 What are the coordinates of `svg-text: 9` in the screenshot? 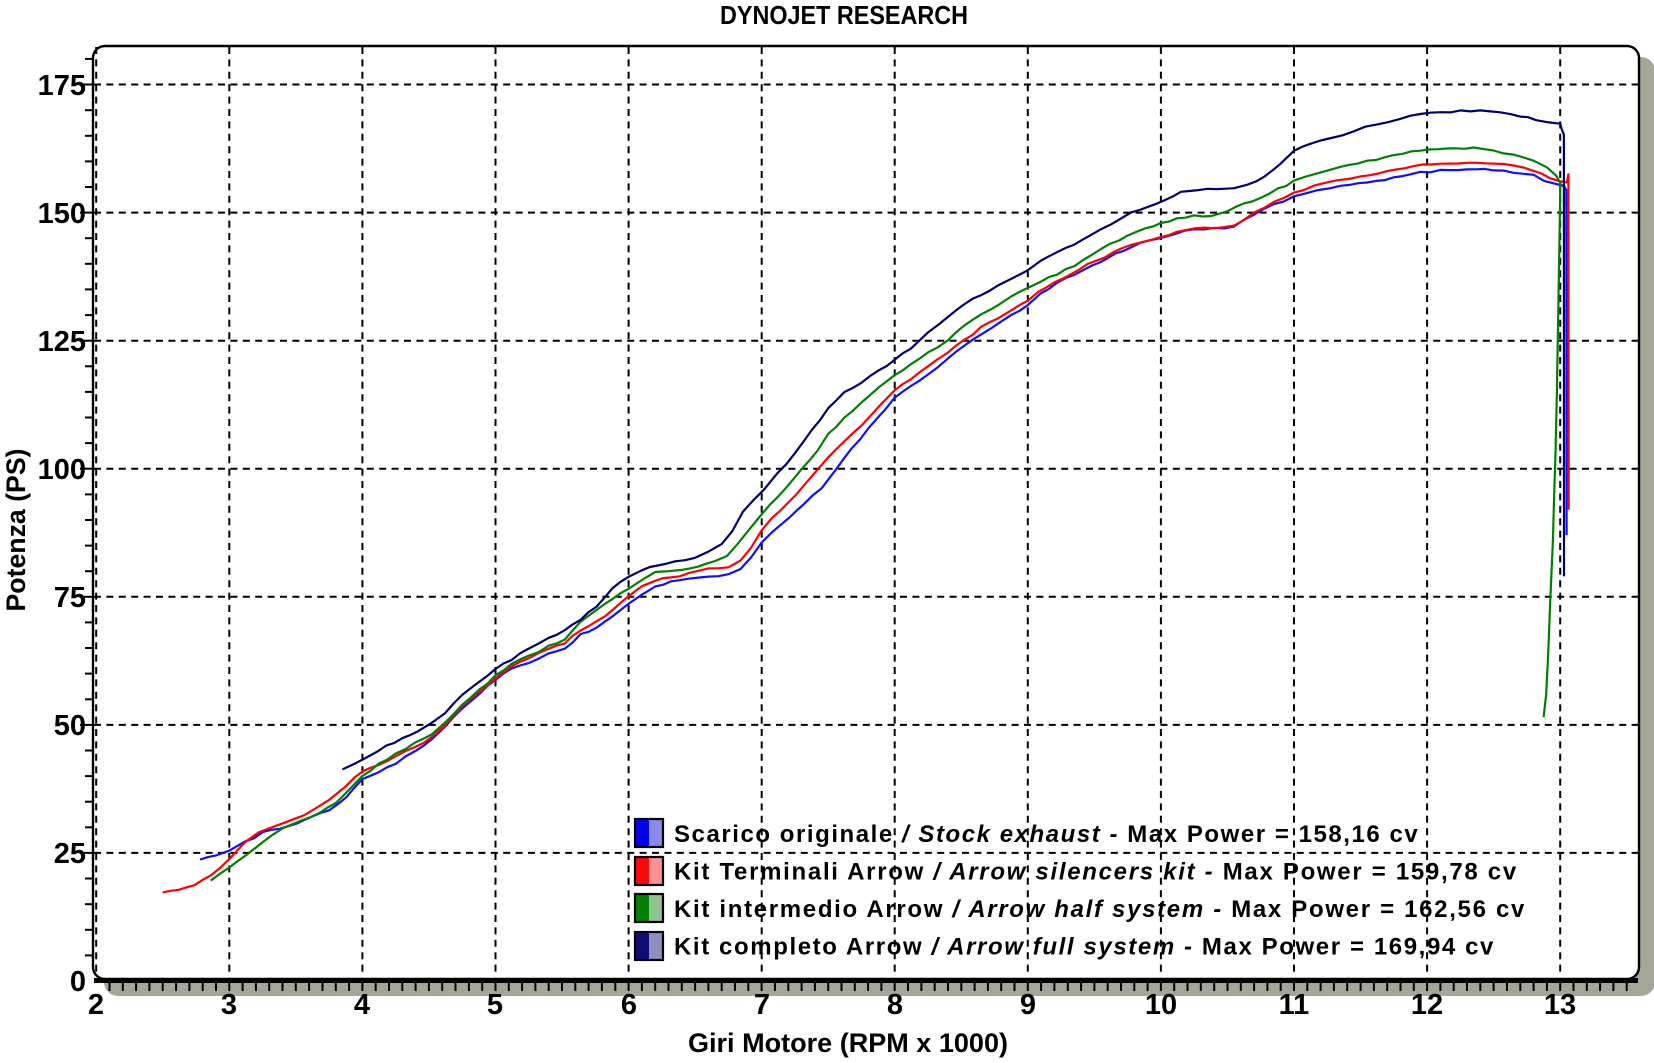 It's located at (1028, 1005).